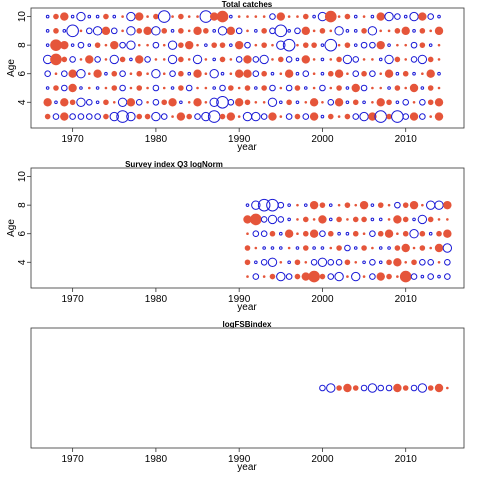 The height and width of the screenshot is (480, 480). What do you see at coordinates (322, 139) in the screenshot?
I see `x-tick-label: 2000` at bounding box center [322, 139].